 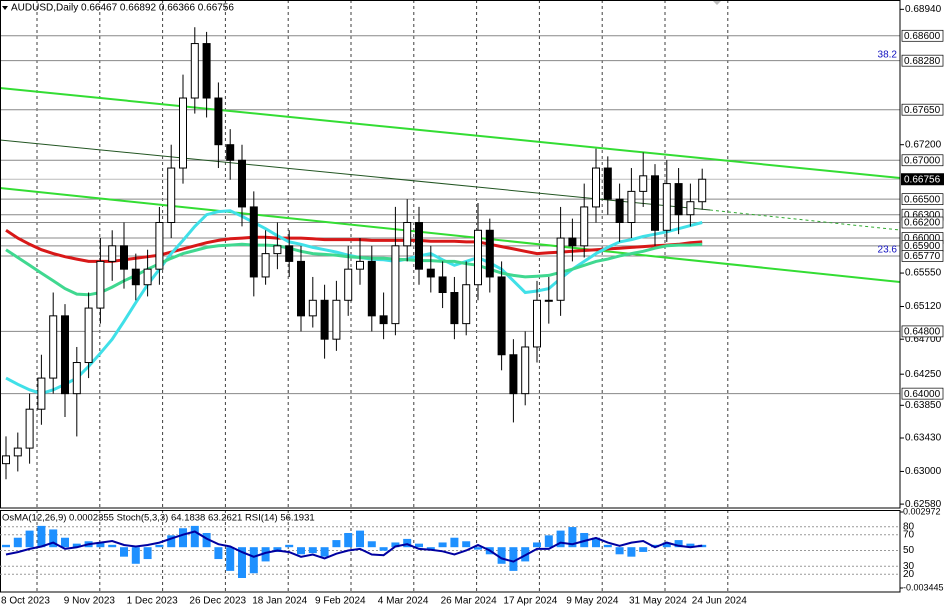 I want to click on fibo-label: 38.2, so click(x=888, y=55).